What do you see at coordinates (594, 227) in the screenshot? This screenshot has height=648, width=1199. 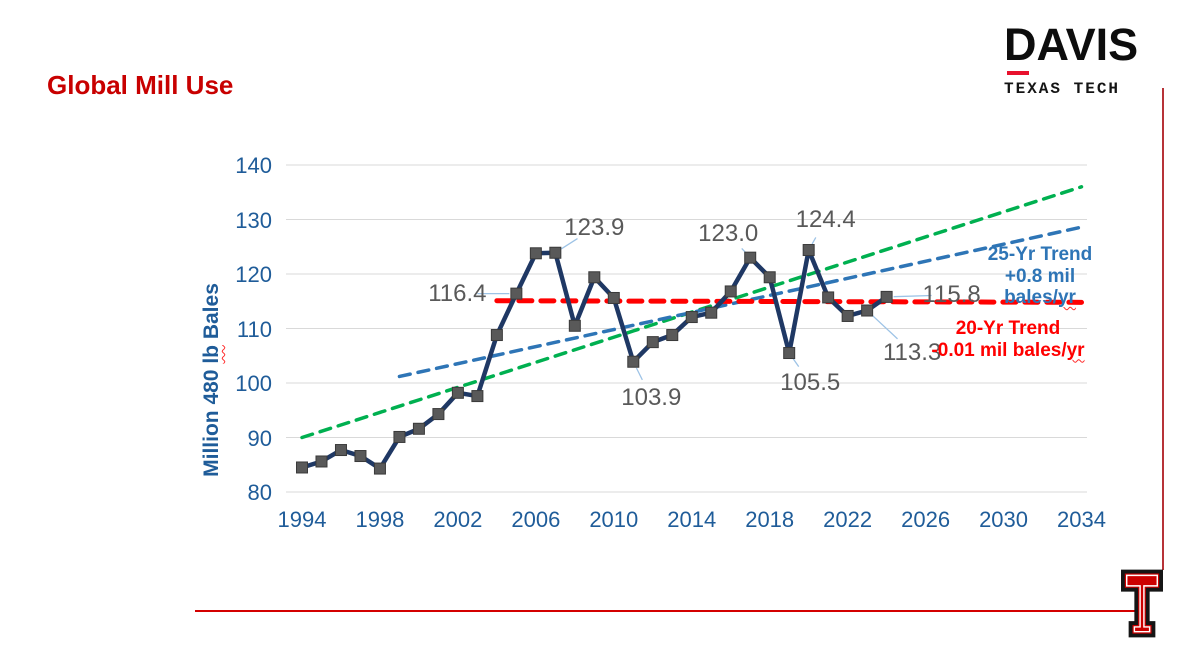 I see `data-point-label: 123.9` at bounding box center [594, 227].